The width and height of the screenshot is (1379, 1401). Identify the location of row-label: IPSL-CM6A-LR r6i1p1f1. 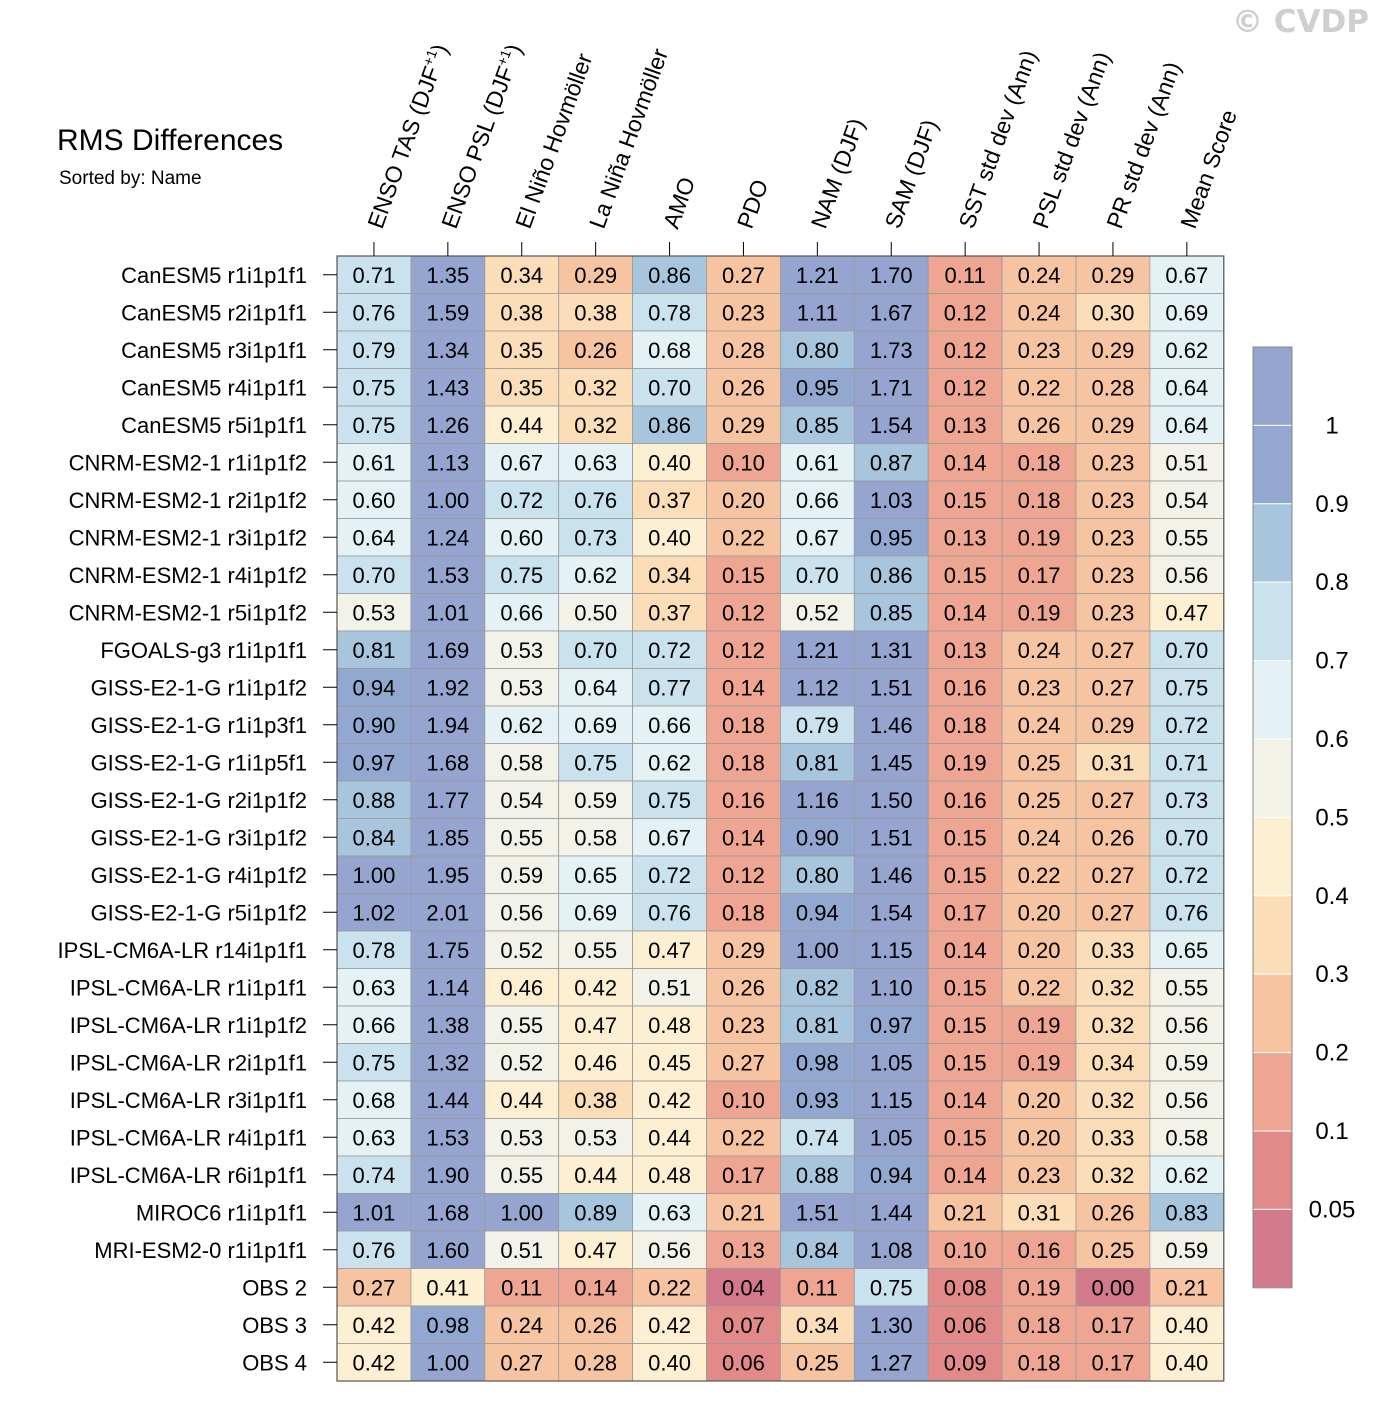
(188, 1175).